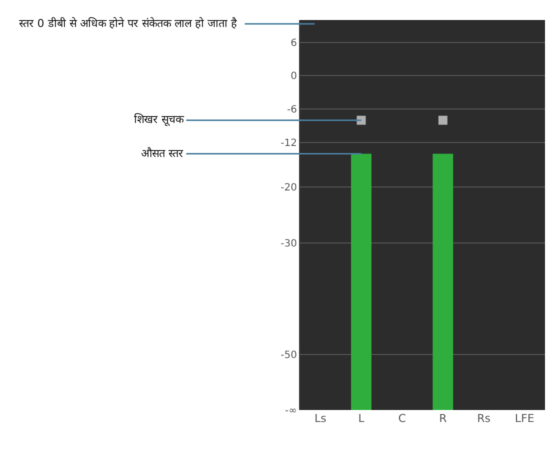  What do you see at coordinates (288, 144) in the screenshot?
I see `y-tick-label: -12` at bounding box center [288, 144].